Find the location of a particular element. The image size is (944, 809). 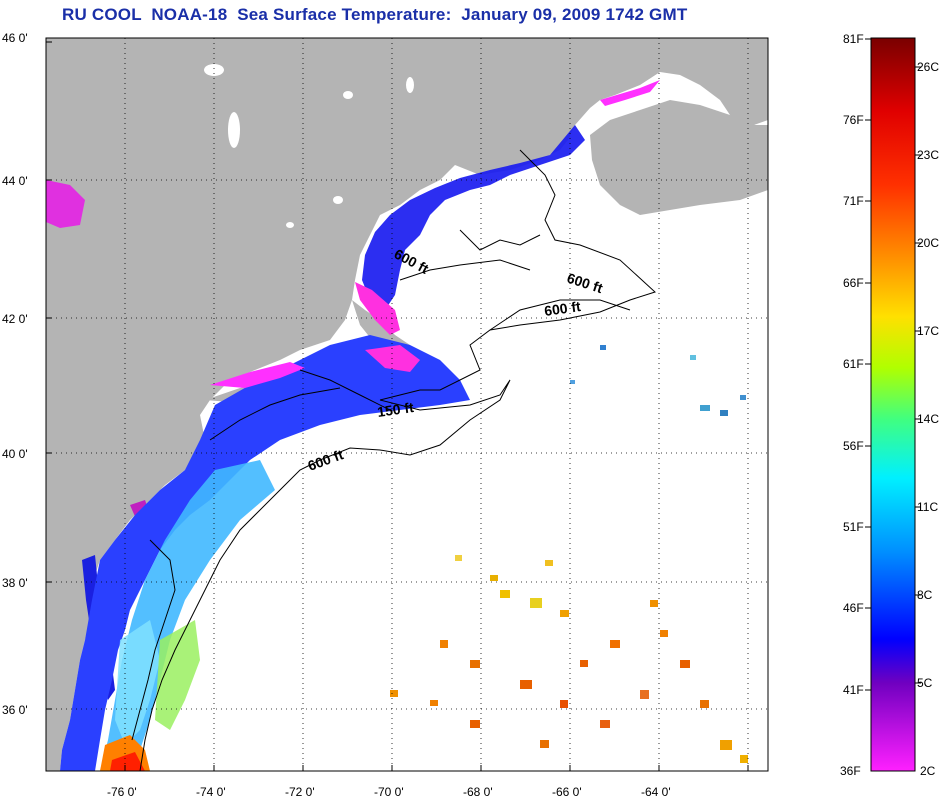

sst-green-band is located at coordinates (177, 675).